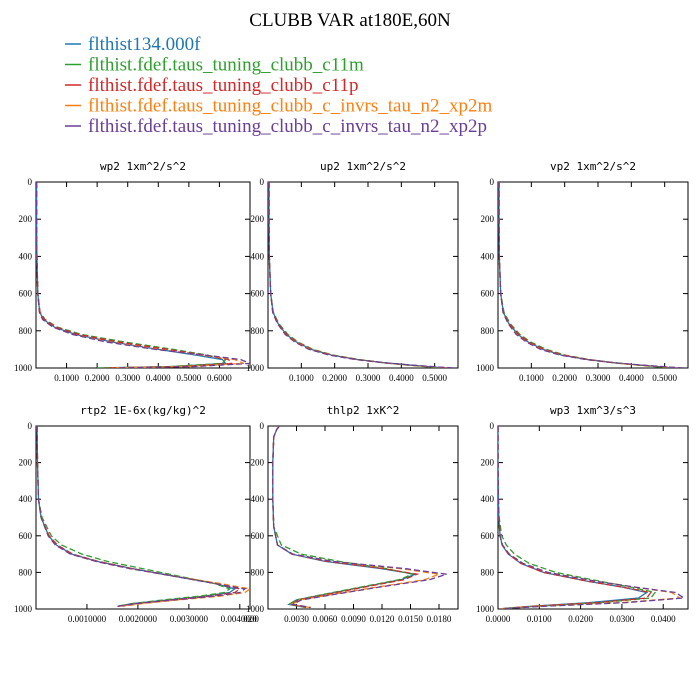  Describe the element at coordinates (593, 410) in the screenshot. I see `panel-title: wp3 1xm^3/s^3` at that location.